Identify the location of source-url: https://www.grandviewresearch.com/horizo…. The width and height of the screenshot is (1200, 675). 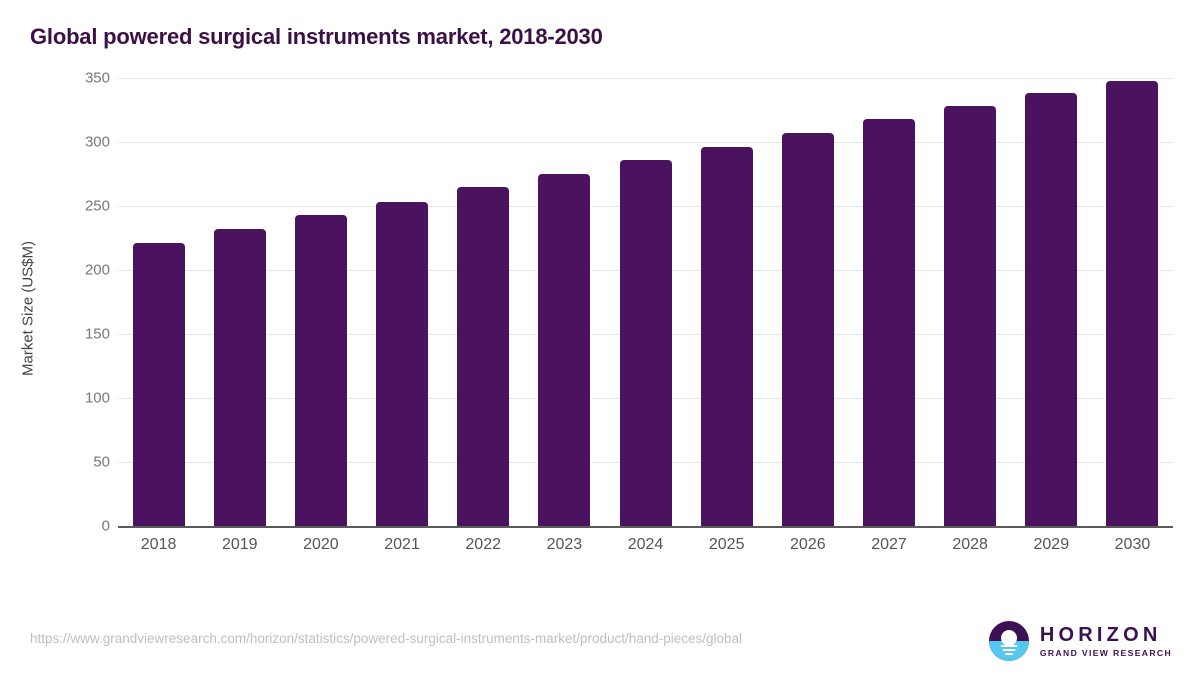
(386, 638).